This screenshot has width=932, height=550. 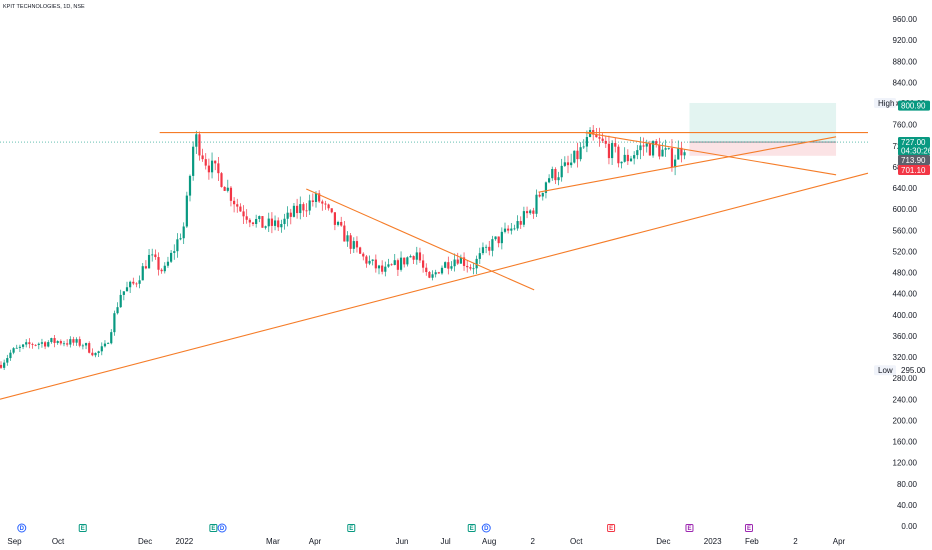 What do you see at coordinates (663, 541) in the screenshot?
I see `time-tick-label: Dec` at bounding box center [663, 541].